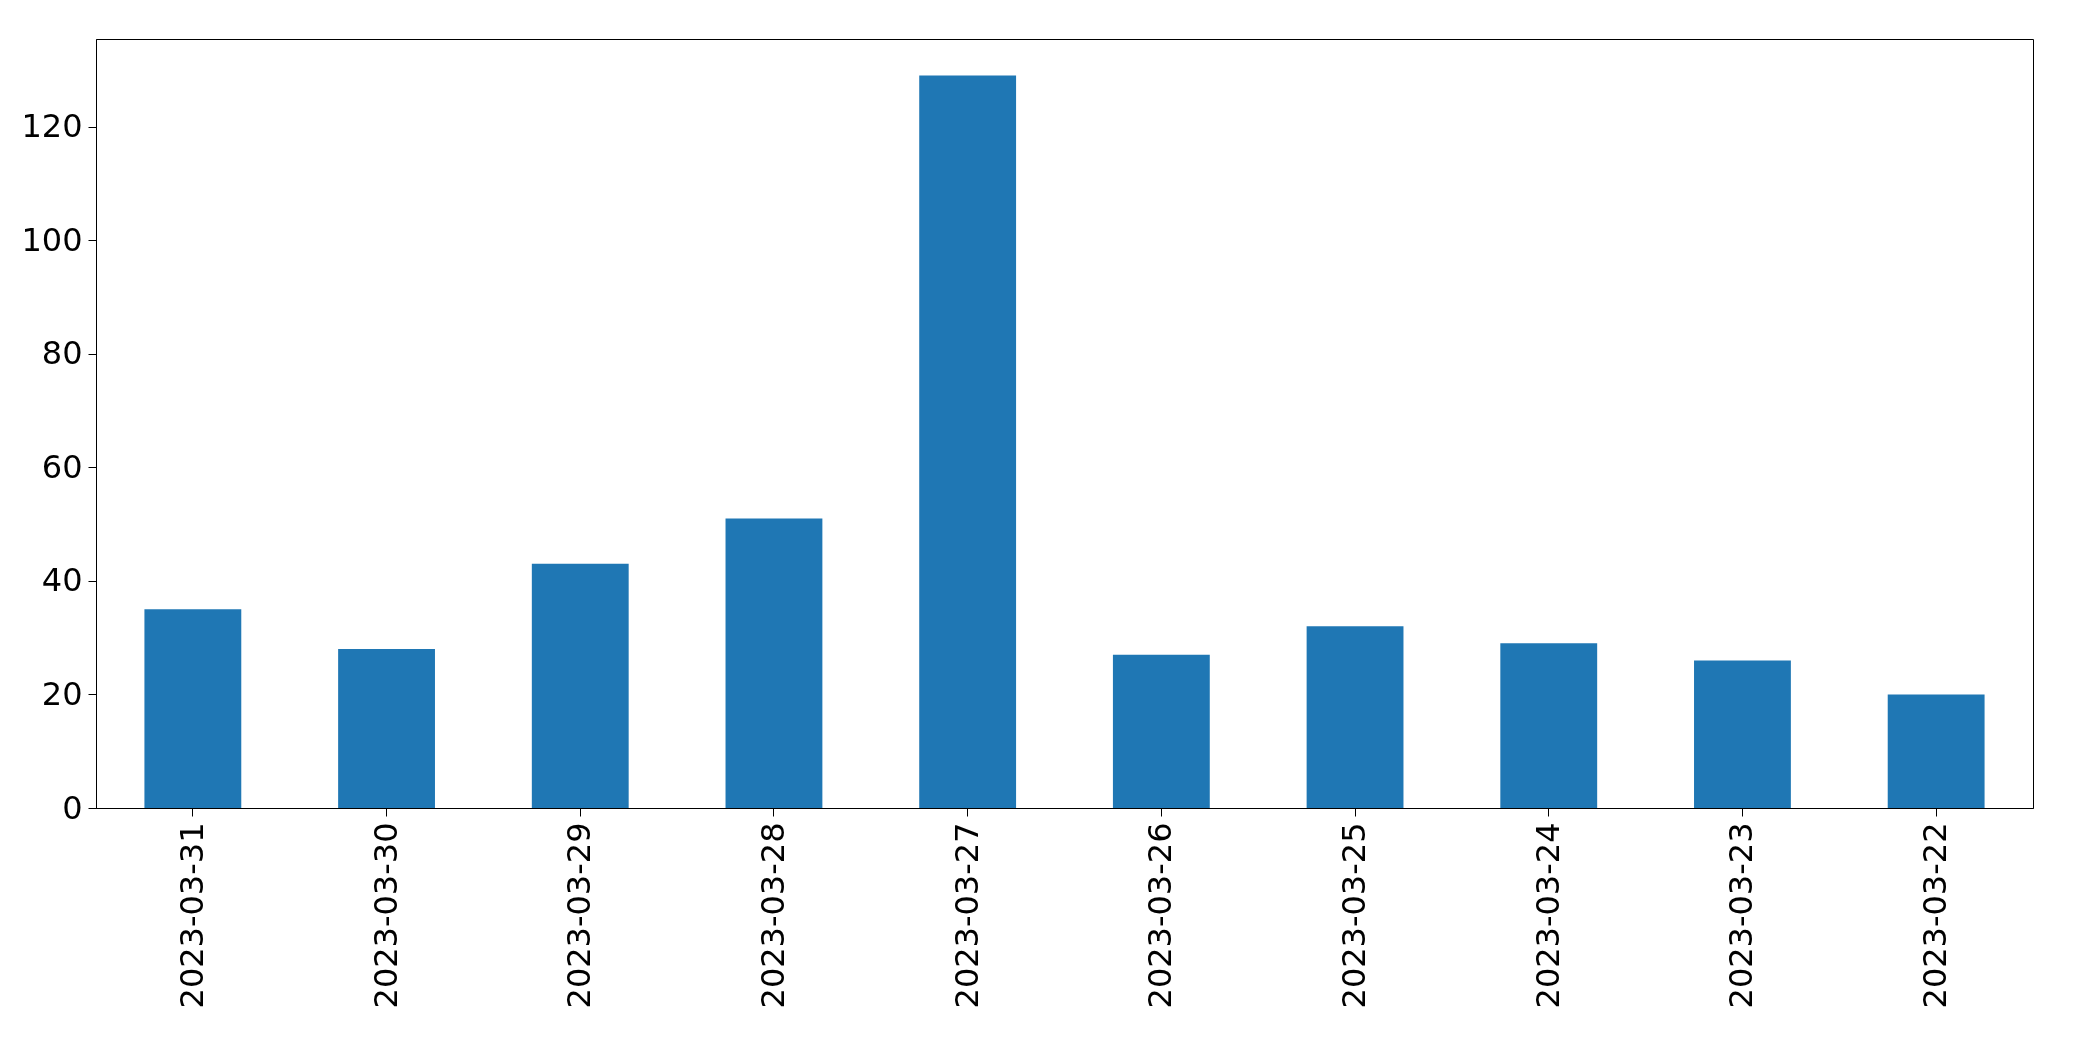 This screenshot has width=2093, height=1061. Describe the element at coordinates (62, 466) in the screenshot. I see `y-tick-label: 60` at that location.